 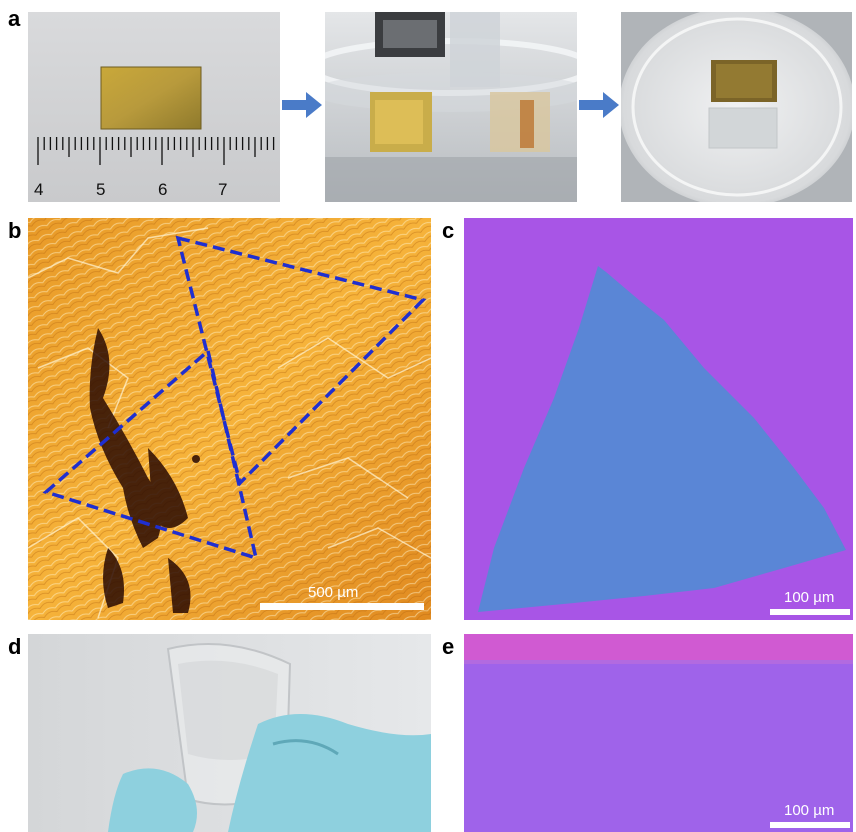 I want to click on foil-sample, so click(x=151, y=98).